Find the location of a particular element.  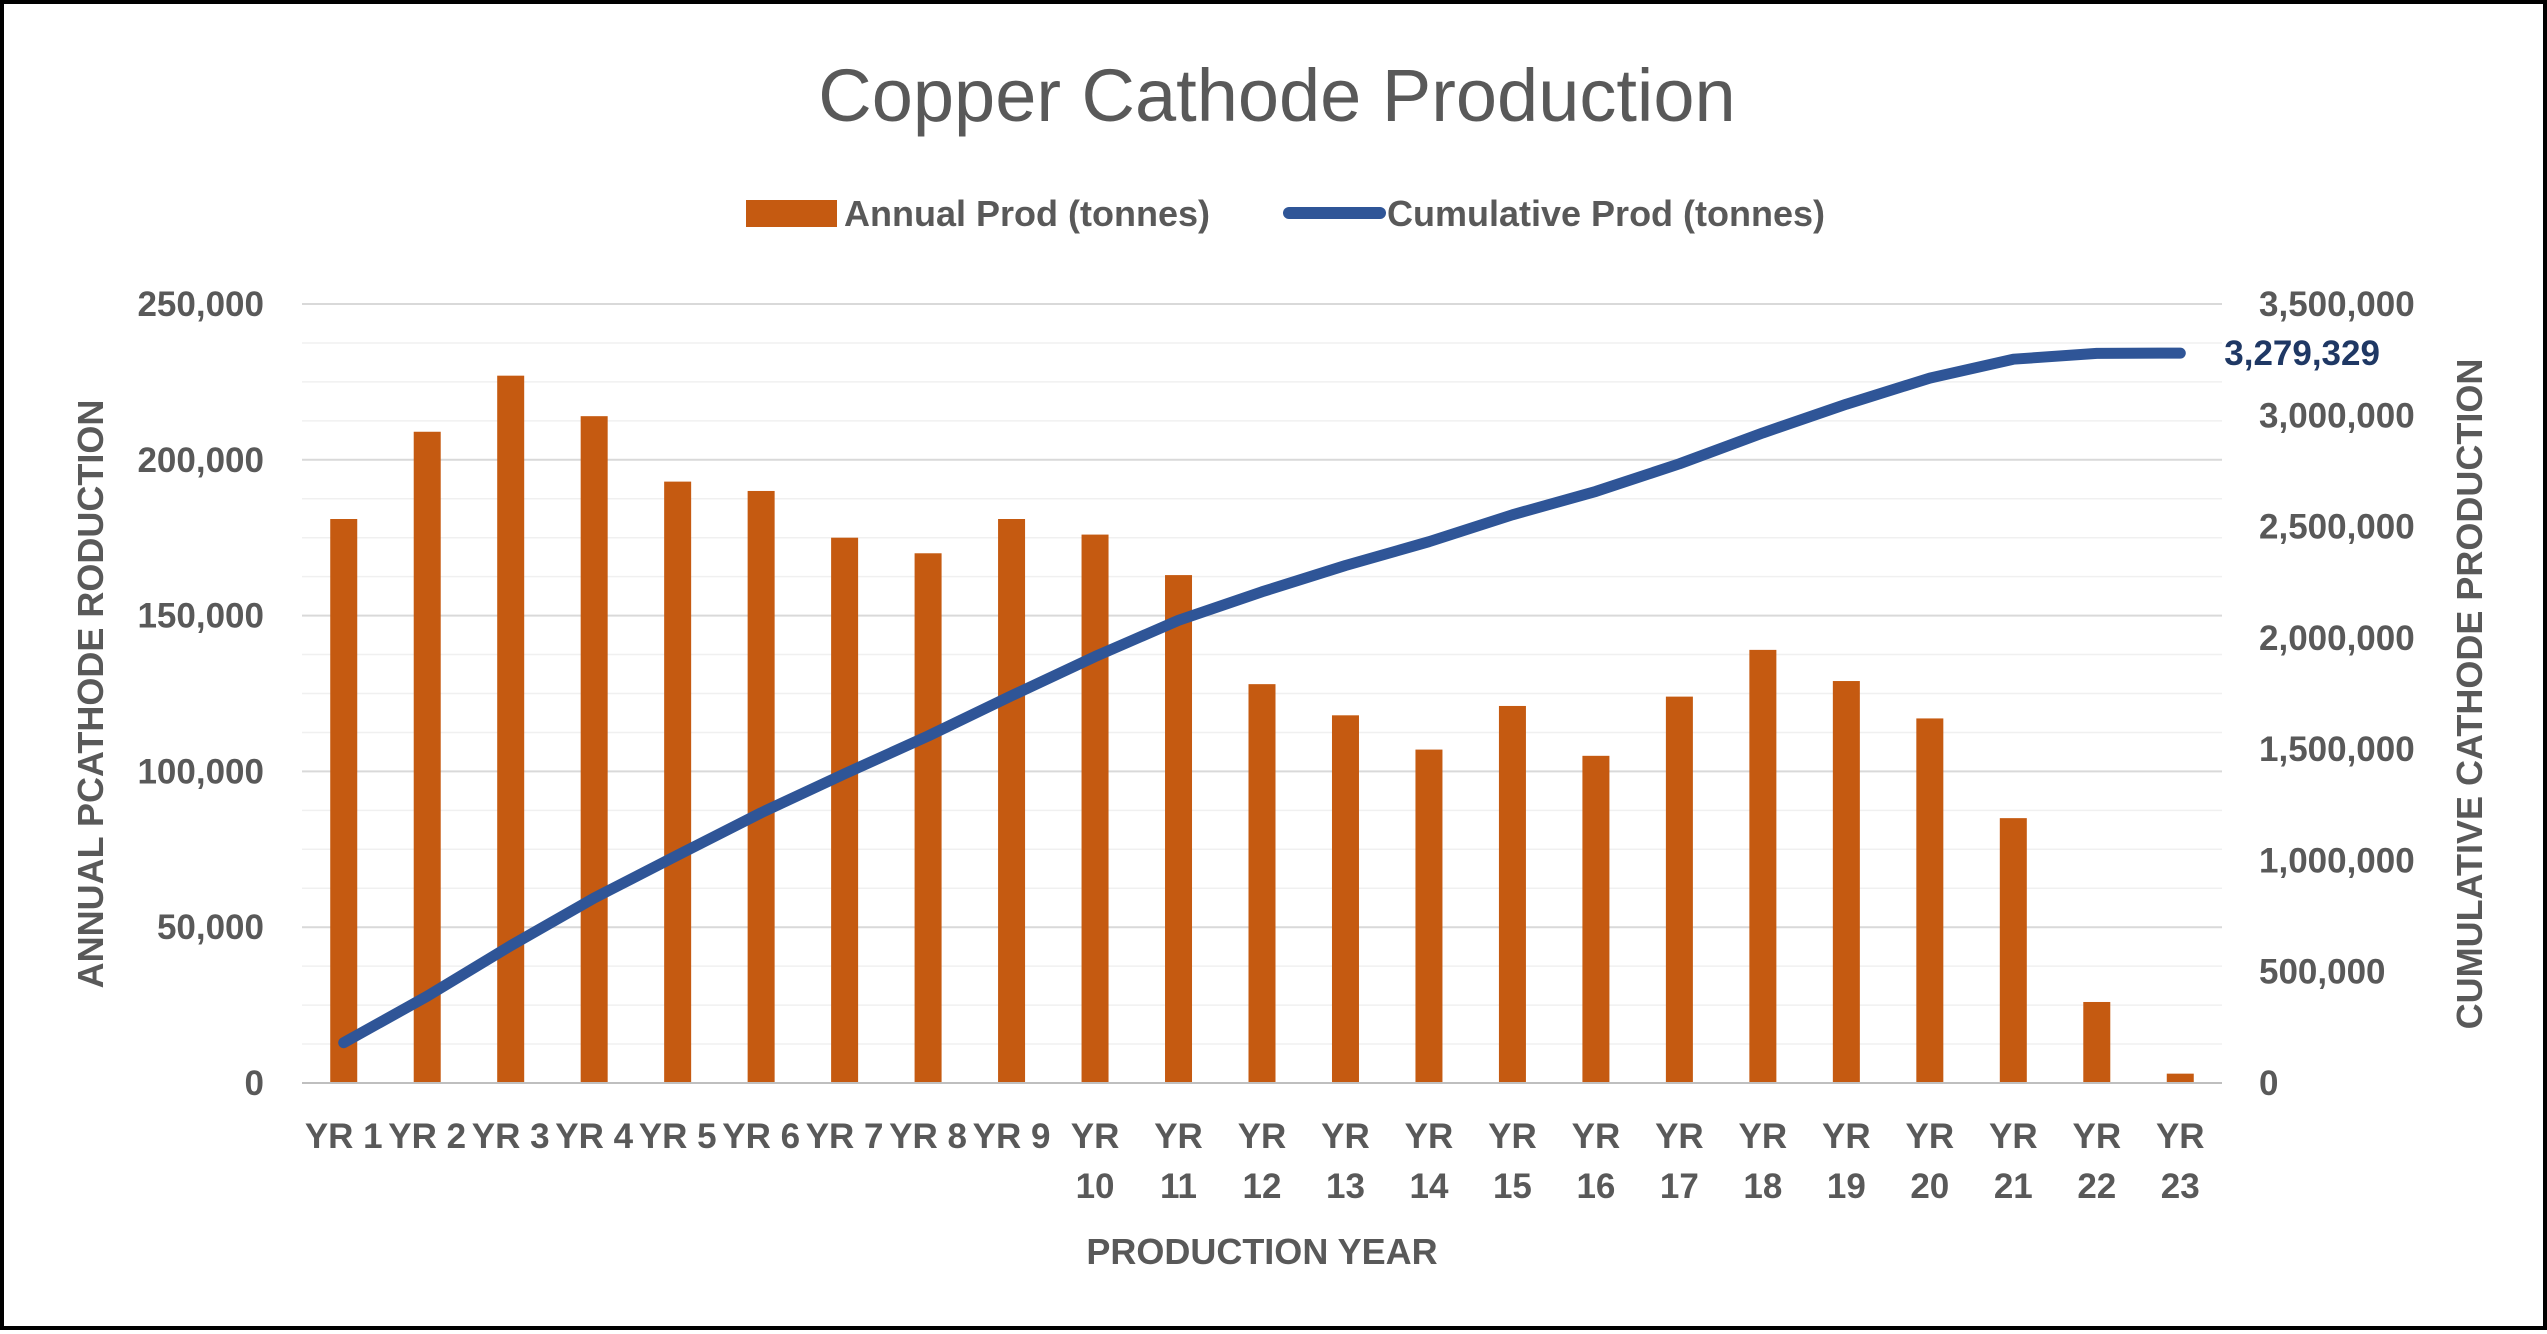

right-axis-title: CUMULATIVE CATHODE PRODUCTION is located at coordinates (2469, 694).